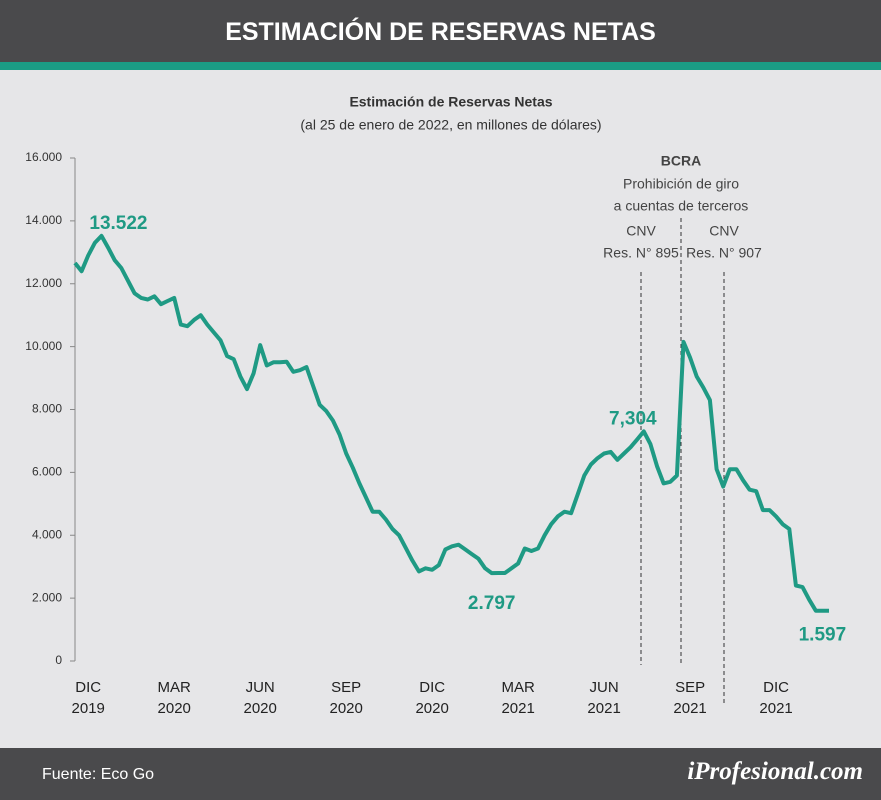  I want to click on annotation-text: BCRA, so click(681, 161).